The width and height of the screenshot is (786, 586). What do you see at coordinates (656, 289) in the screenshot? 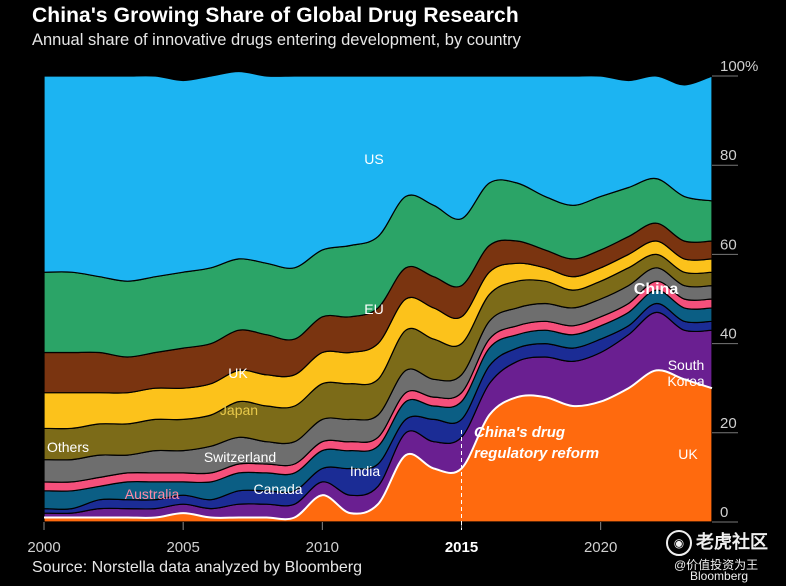
I see `label-china: China` at bounding box center [656, 289].